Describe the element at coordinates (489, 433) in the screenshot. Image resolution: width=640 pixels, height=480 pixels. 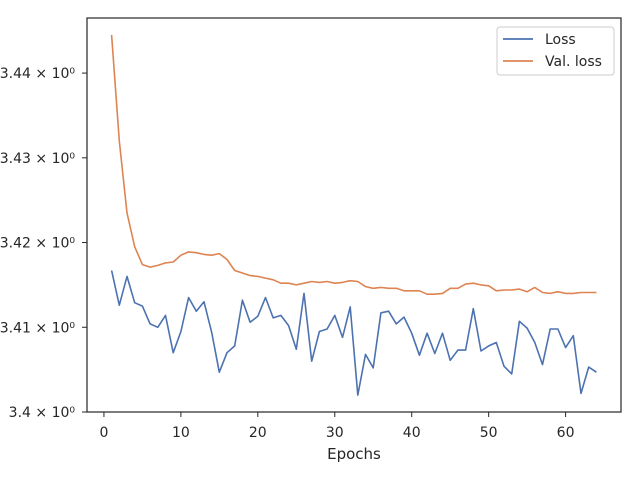
I see `x-tick-label: 50` at that location.